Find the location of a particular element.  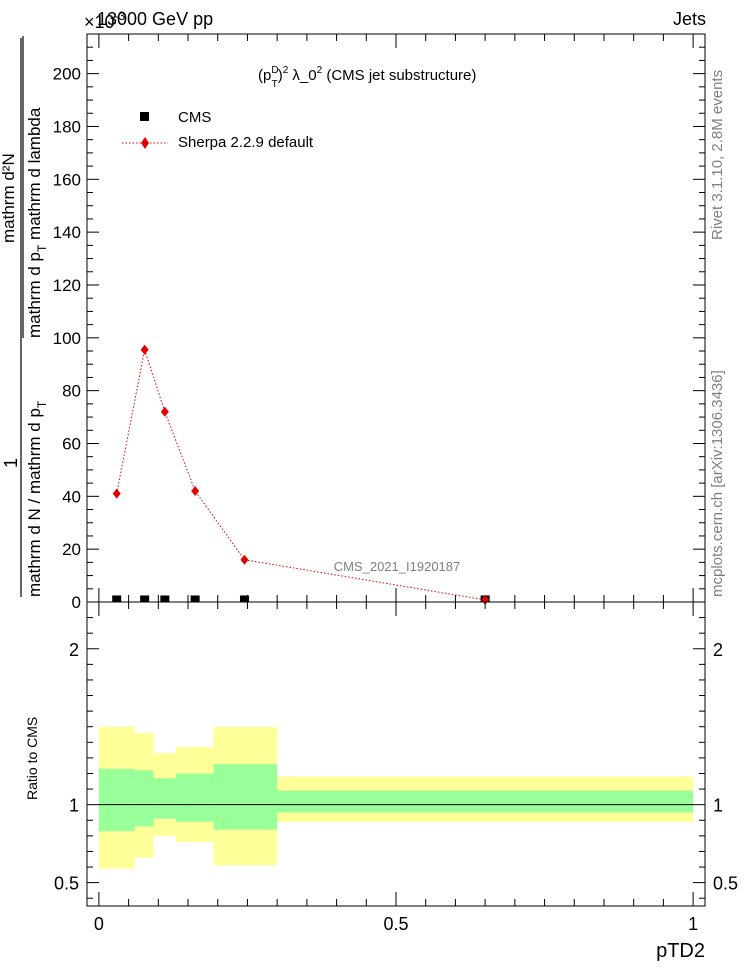

svg-text: 1 is located at coordinates (11, 463).